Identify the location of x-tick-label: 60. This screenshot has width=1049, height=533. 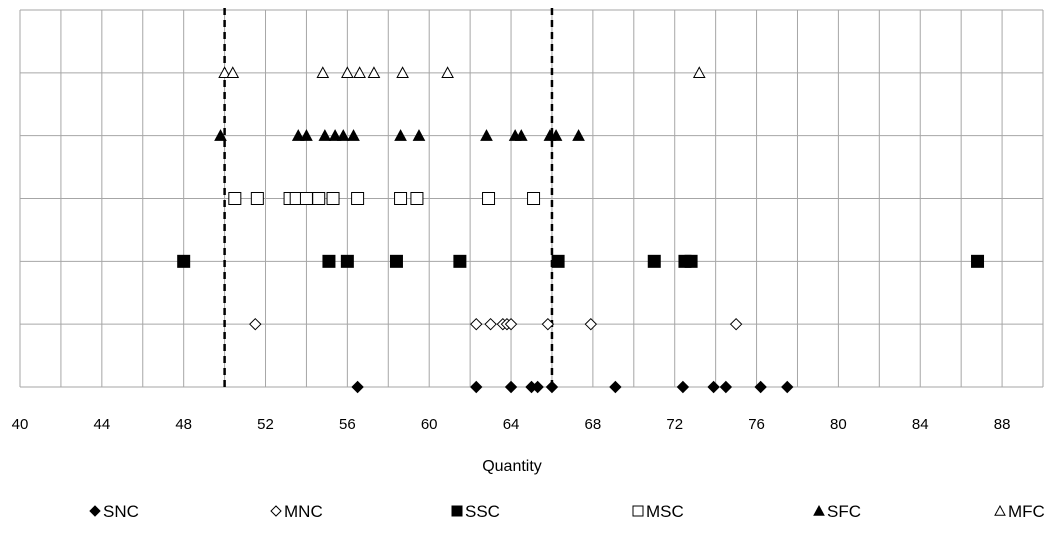
(429, 424).